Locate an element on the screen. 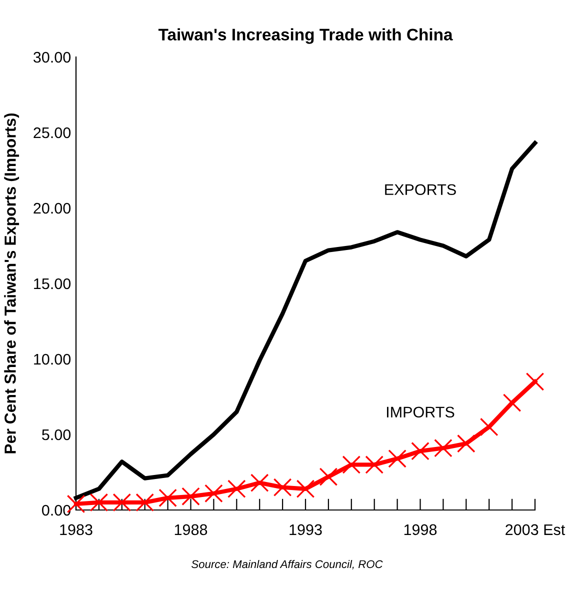 This screenshot has height=596, width=574. y-tick-label: 25.00 is located at coordinates (52, 132).